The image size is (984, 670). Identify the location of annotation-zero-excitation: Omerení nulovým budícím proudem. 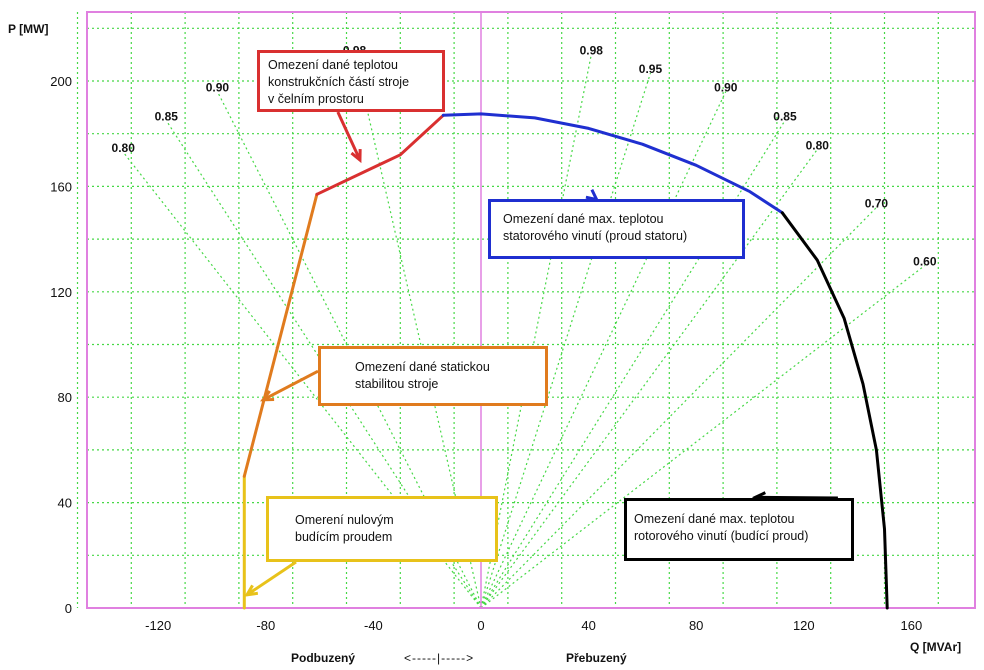
(382, 529).